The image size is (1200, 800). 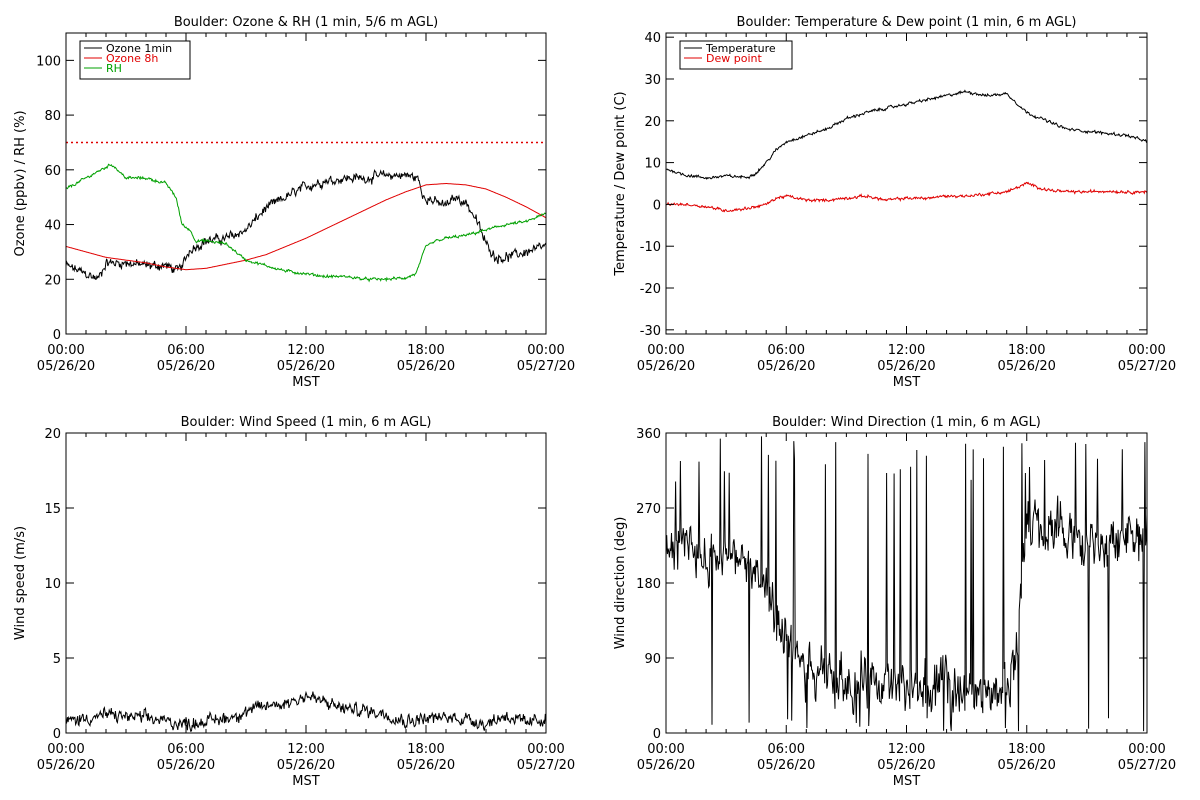 What do you see at coordinates (648, 509) in the screenshot?
I see `y-tick-label: 270` at bounding box center [648, 509].